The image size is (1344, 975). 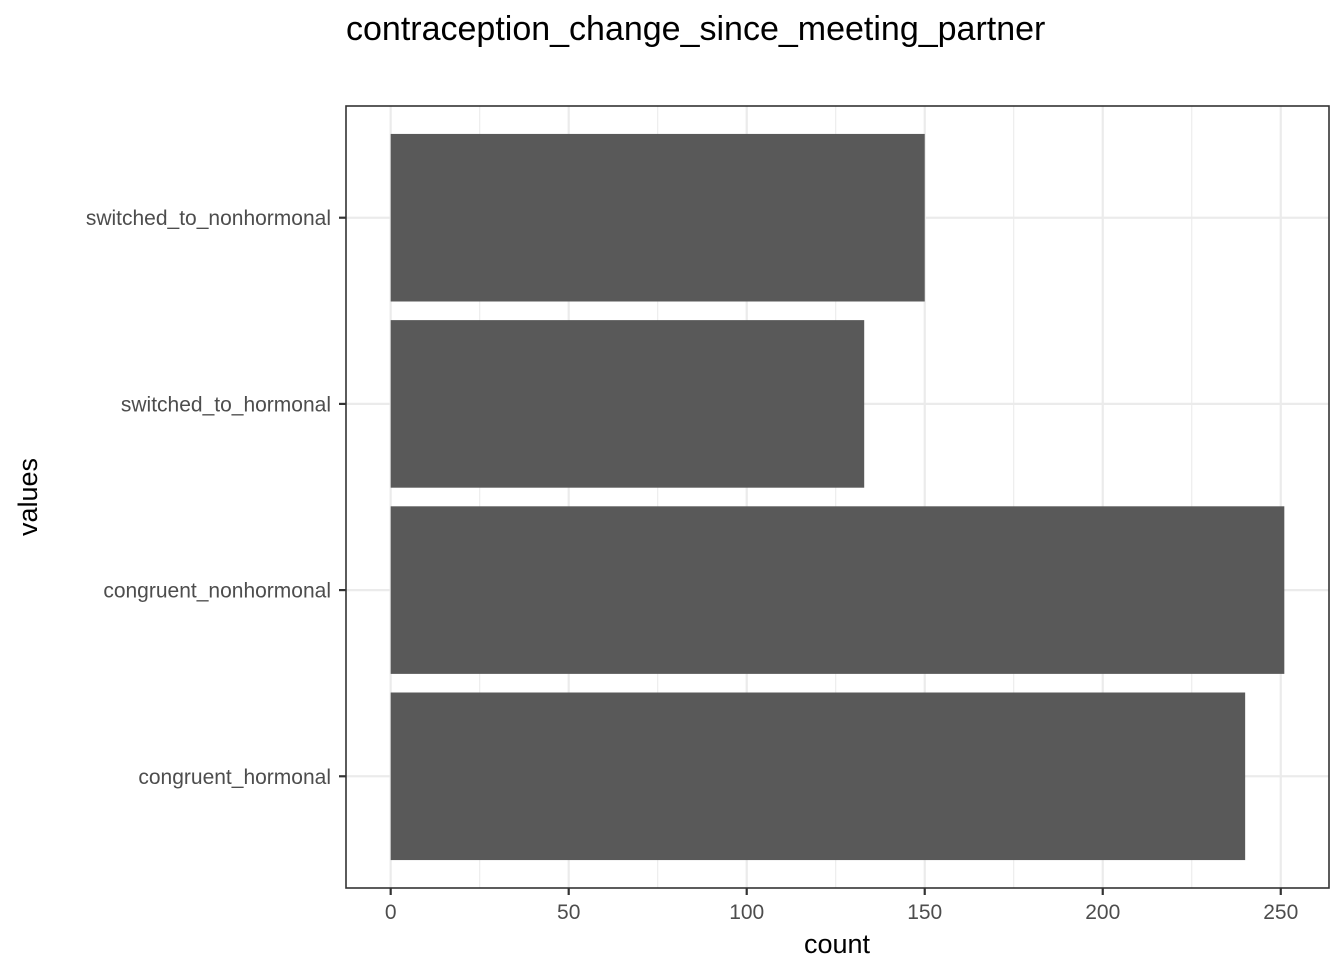 I want to click on x-tick-label: 100, so click(x=746, y=912).